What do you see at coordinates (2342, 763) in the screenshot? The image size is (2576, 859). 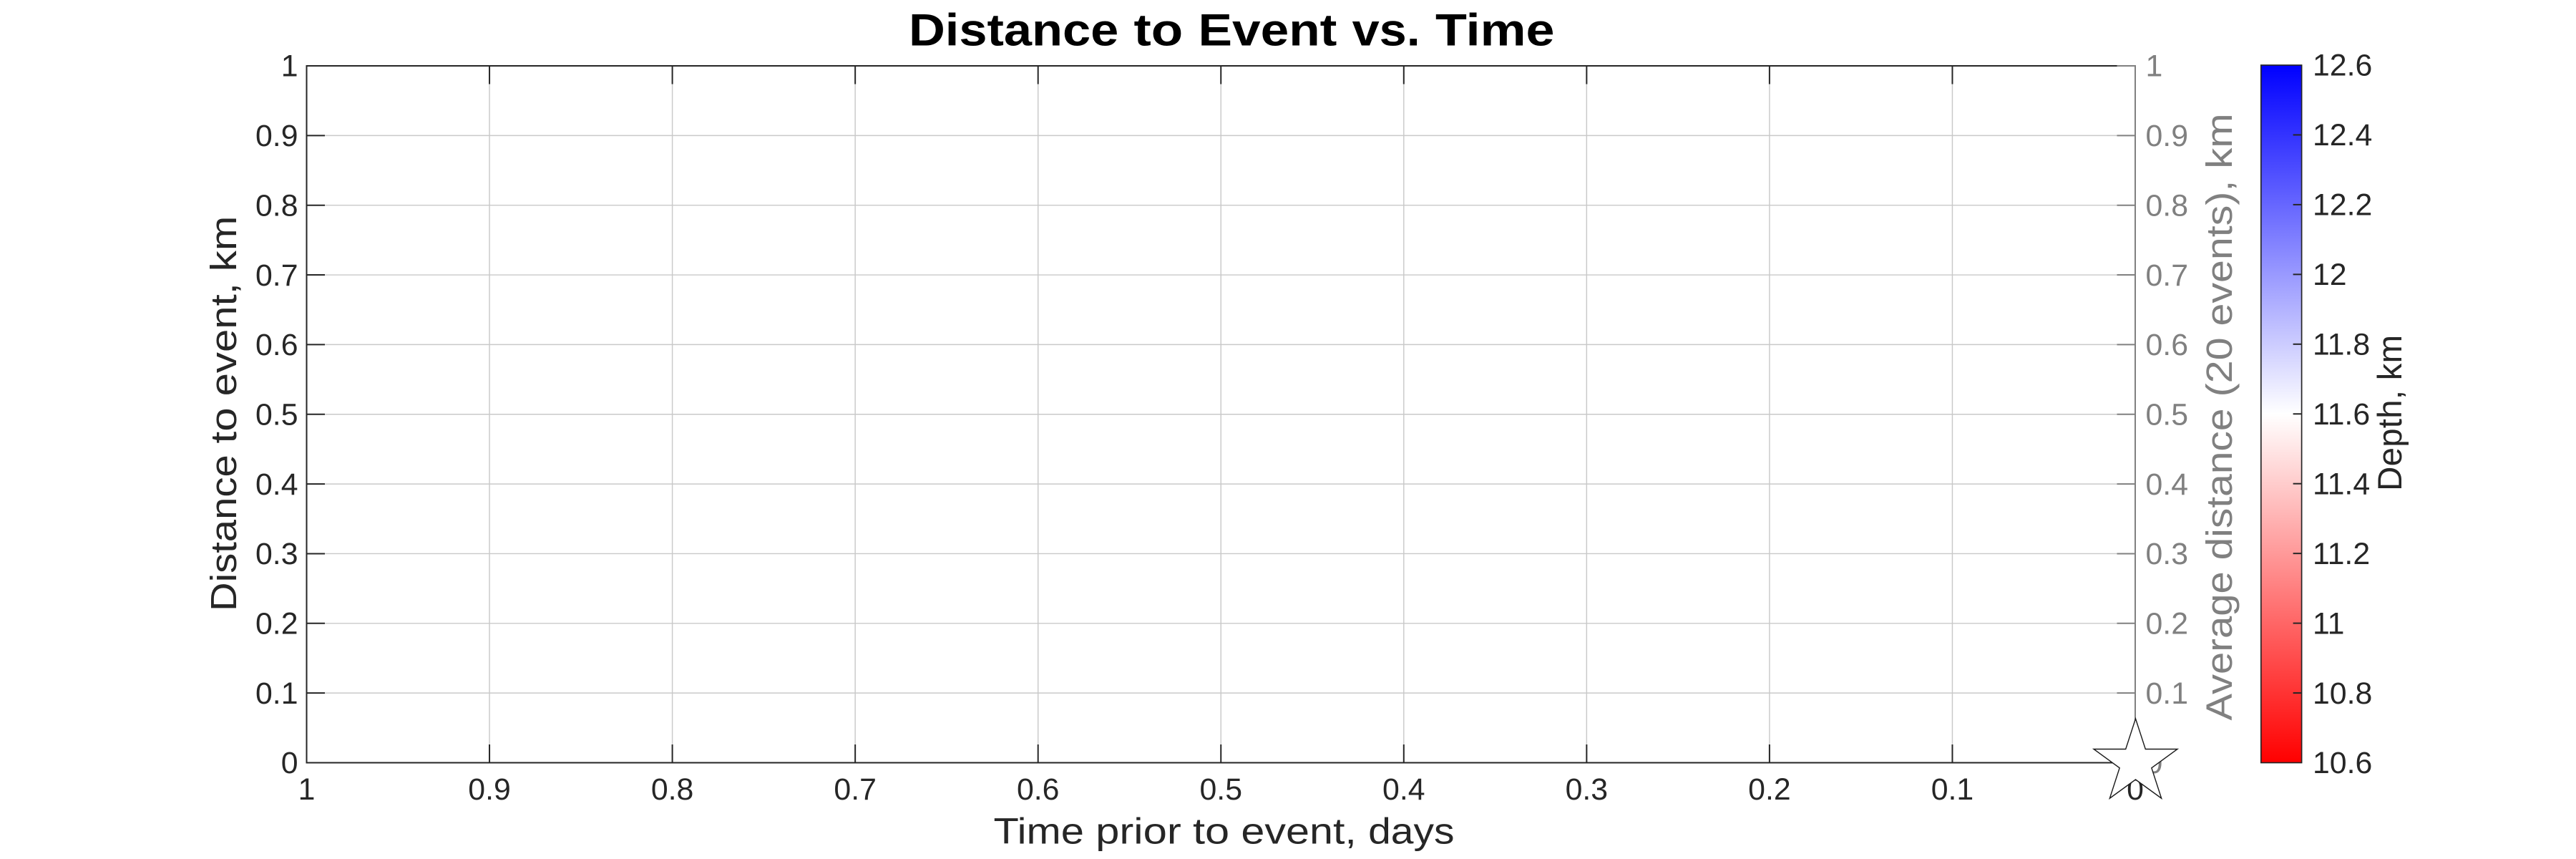 I see `svg-text: 10.6` at bounding box center [2342, 763].